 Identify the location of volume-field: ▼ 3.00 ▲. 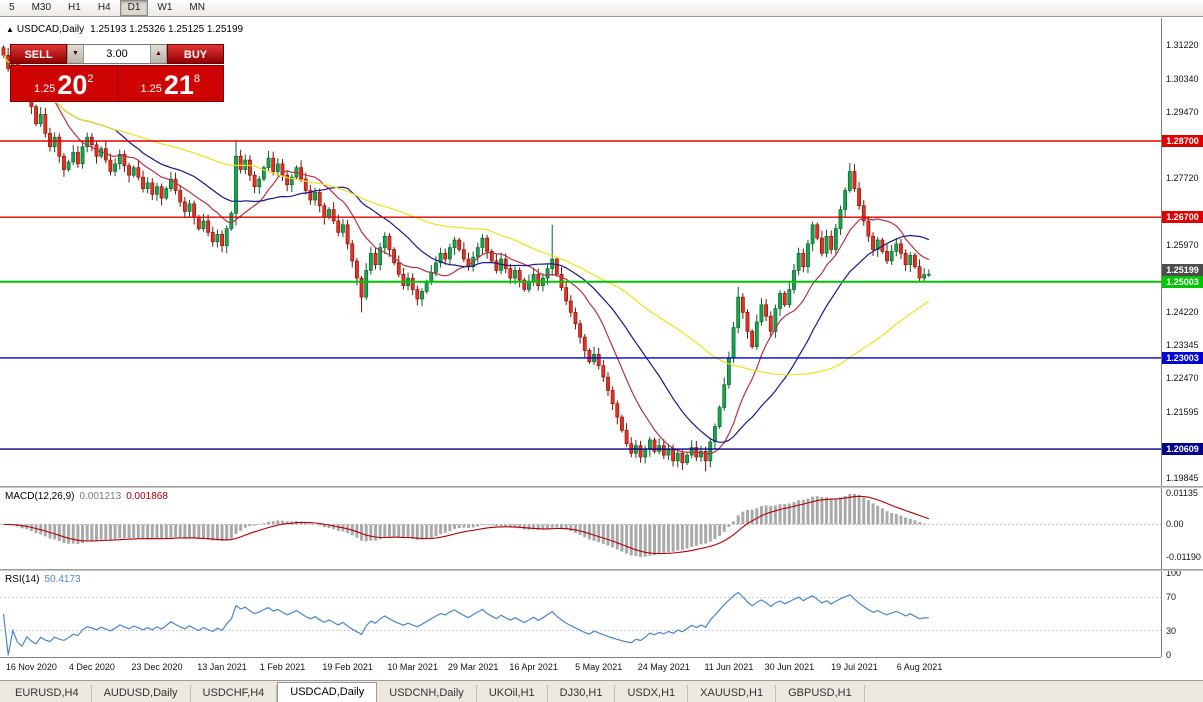
(117, 54).